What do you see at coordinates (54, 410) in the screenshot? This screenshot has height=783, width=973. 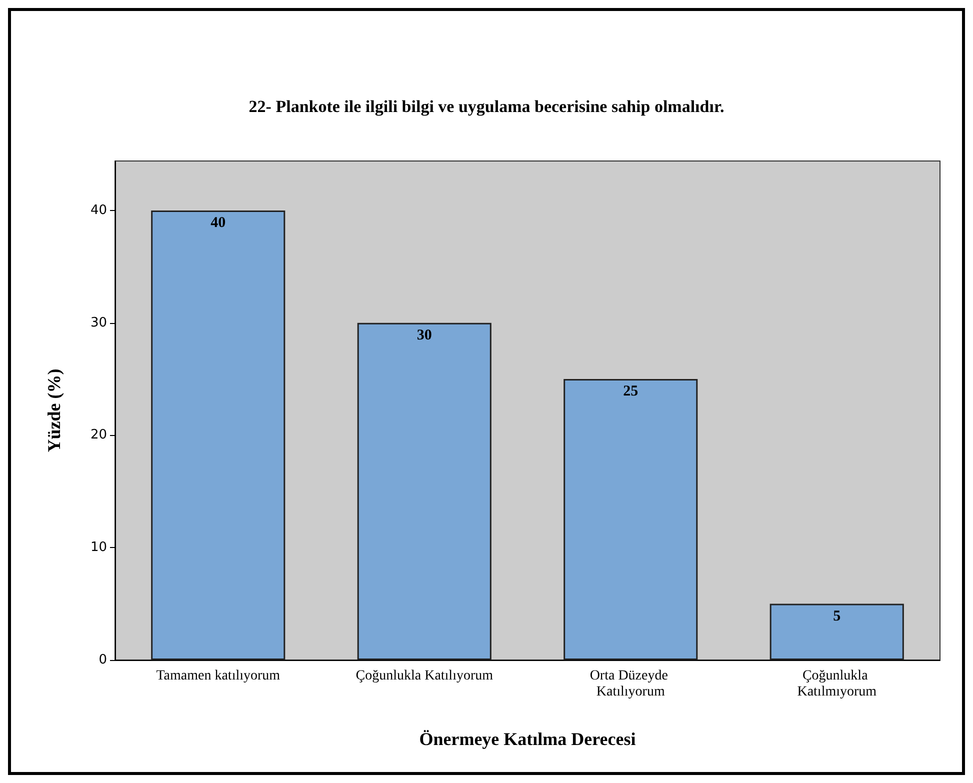 I see `y-axis-title: Yüzde (%)` at bounding box center [54, 410].